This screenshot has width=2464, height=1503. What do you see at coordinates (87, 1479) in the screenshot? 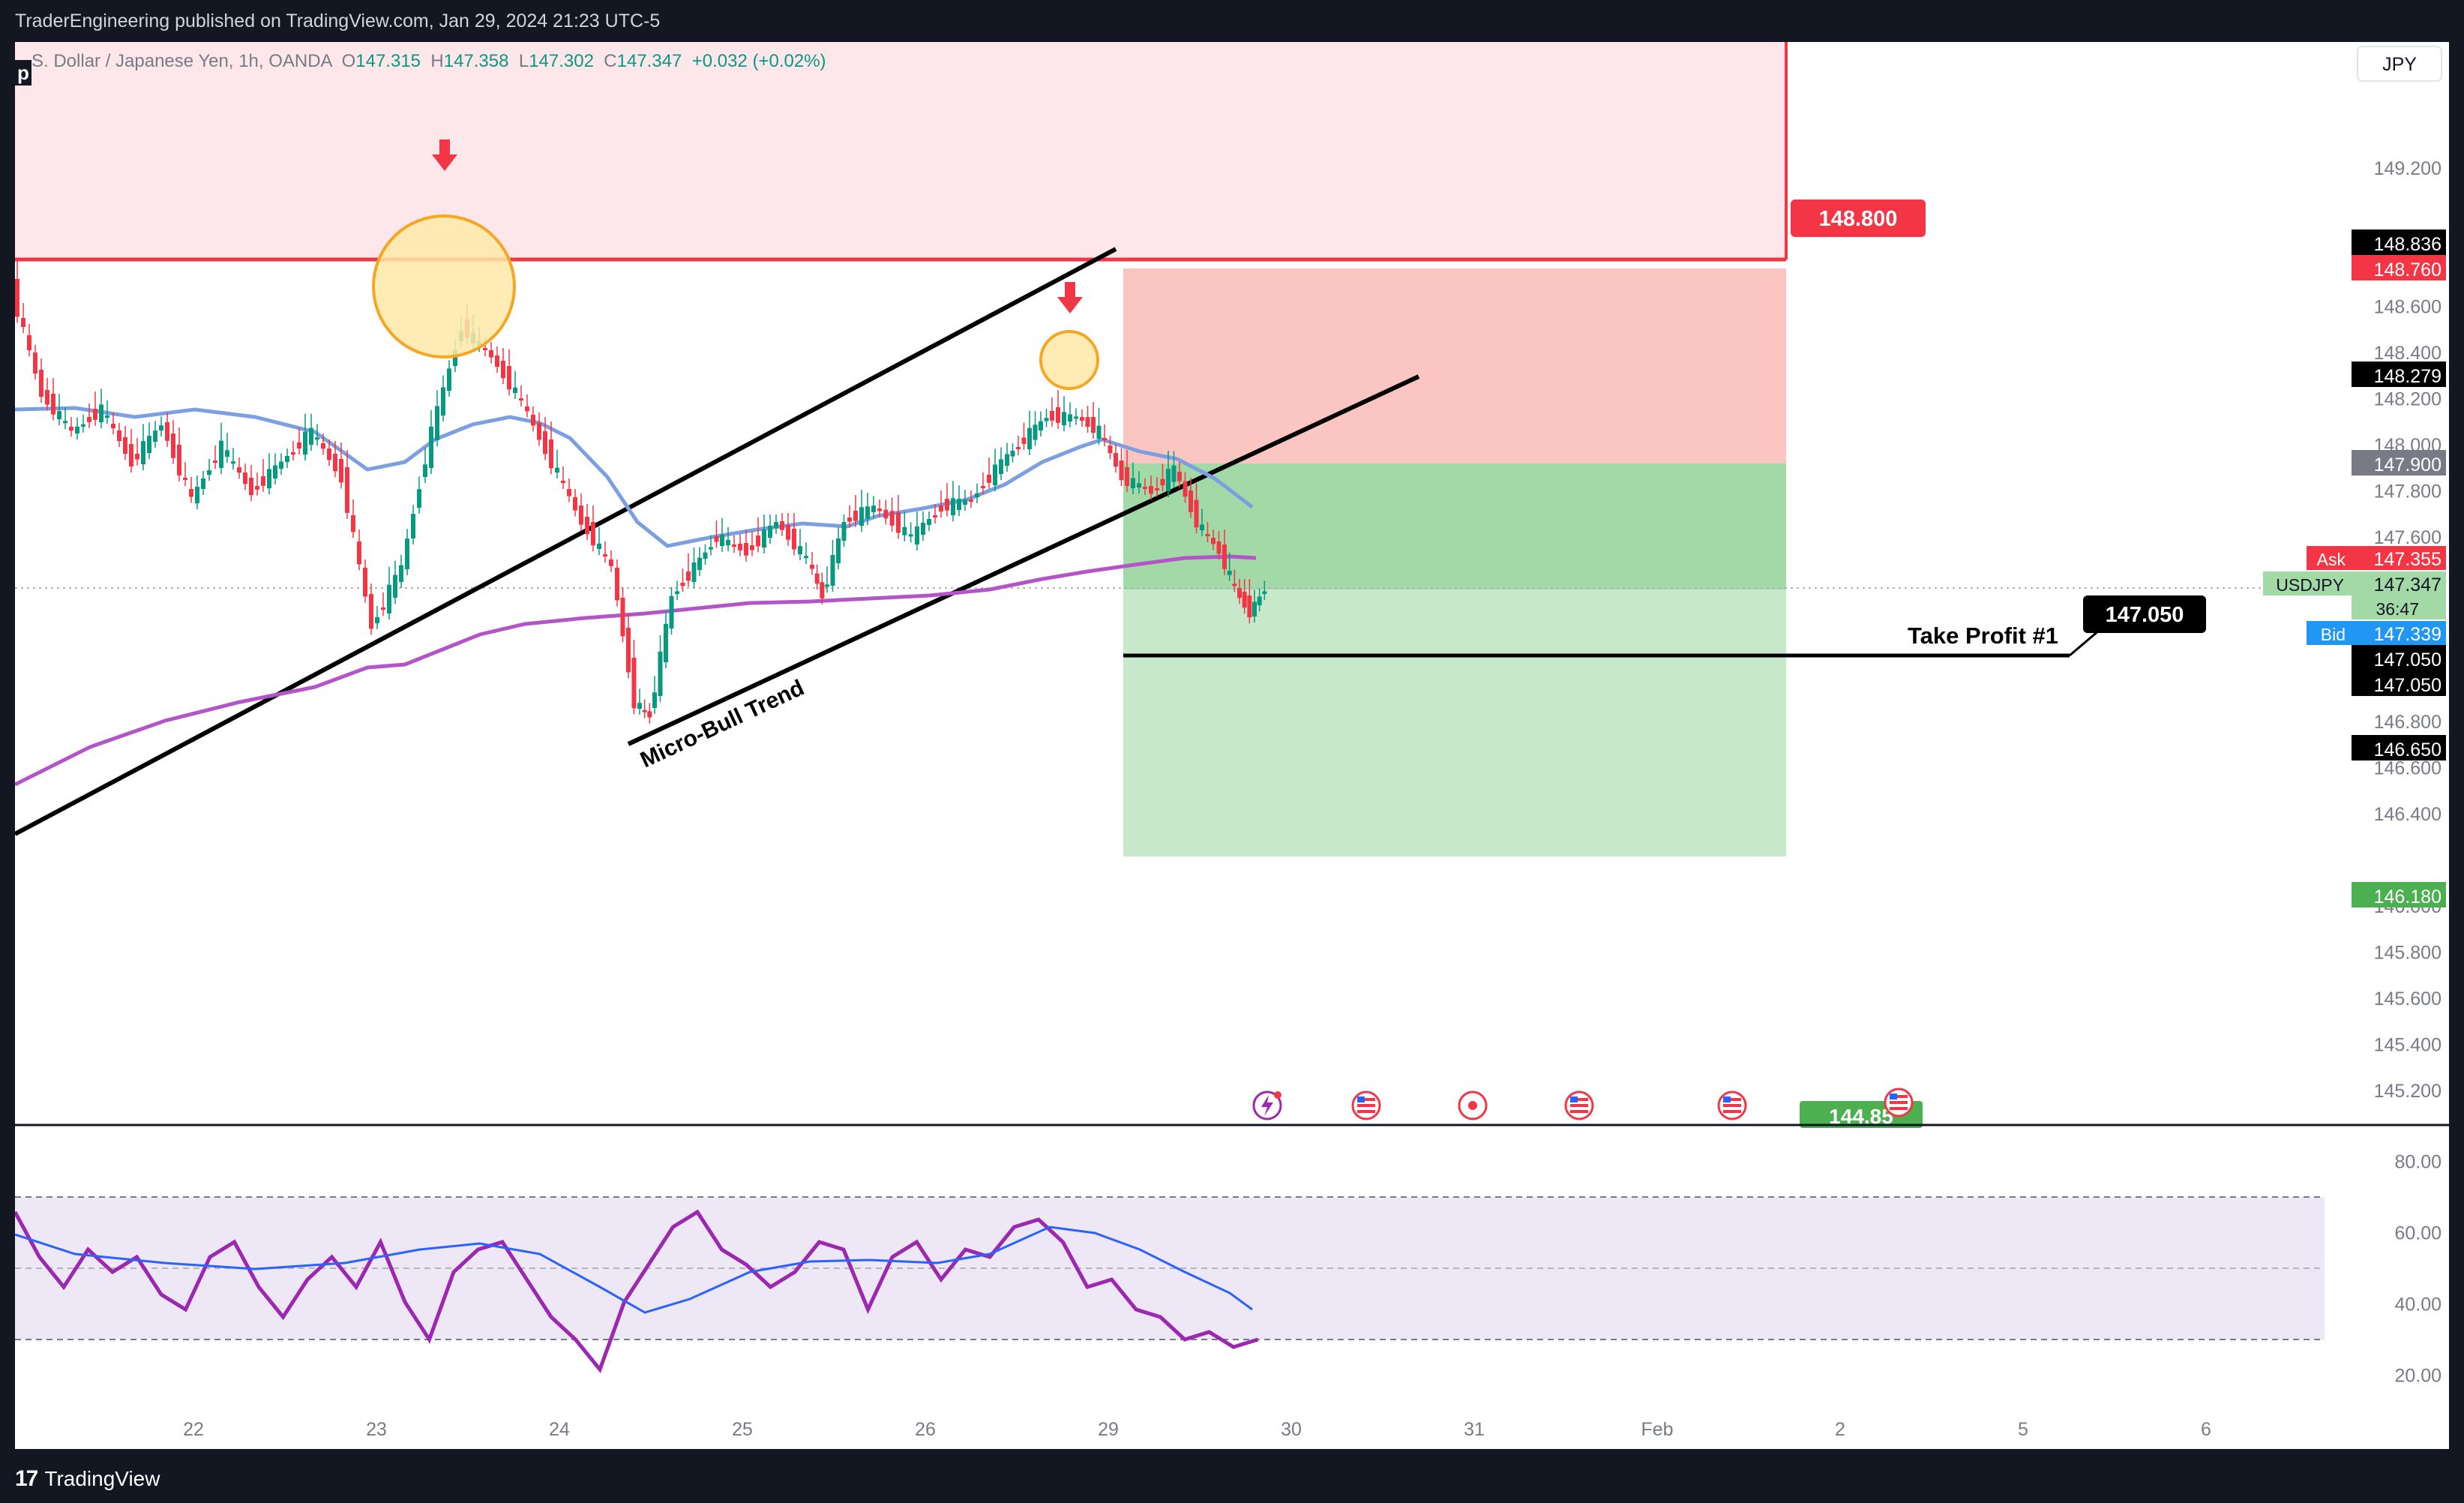
I see `tradingview-logo: 17 TradingView` at bounding box center [87, 1479].